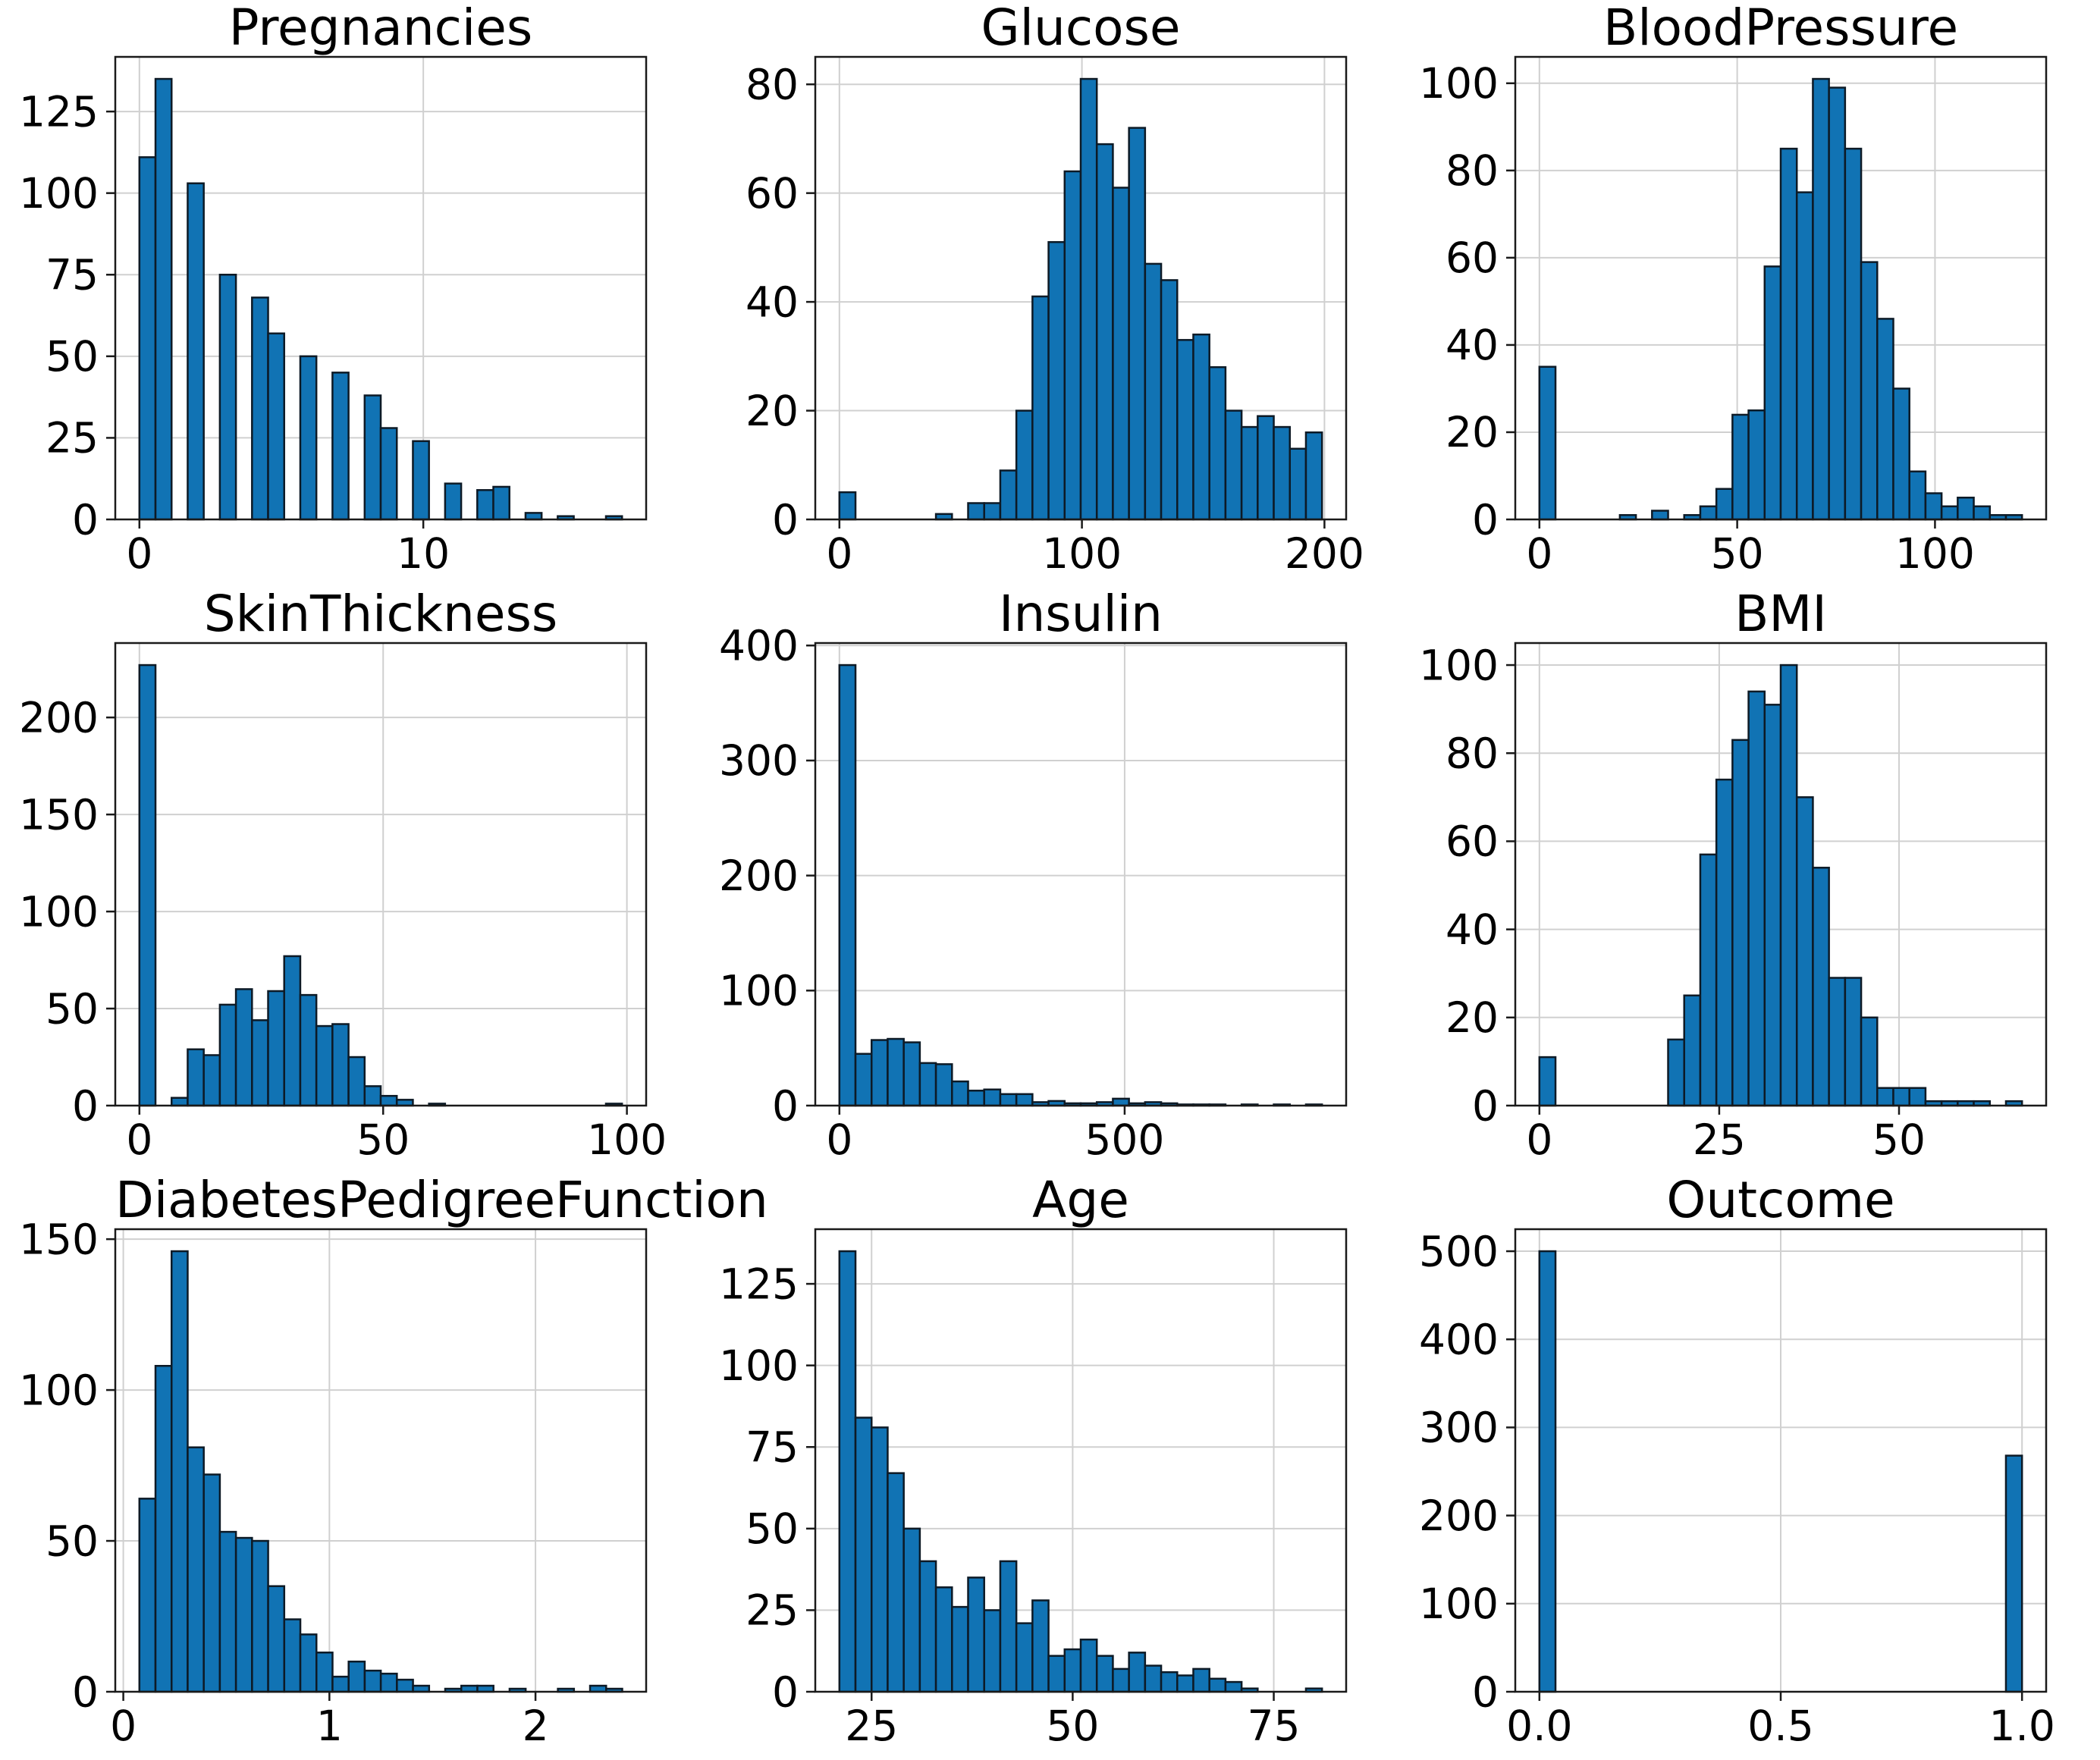 The height and width of the screenshot is (1760, 2100). Describe the element at coordinates (1737, 1488) in the screenshot. I see `outcome-histogram: 0 100 200 300 400 500 0.0 0.5 1.0` at that location.